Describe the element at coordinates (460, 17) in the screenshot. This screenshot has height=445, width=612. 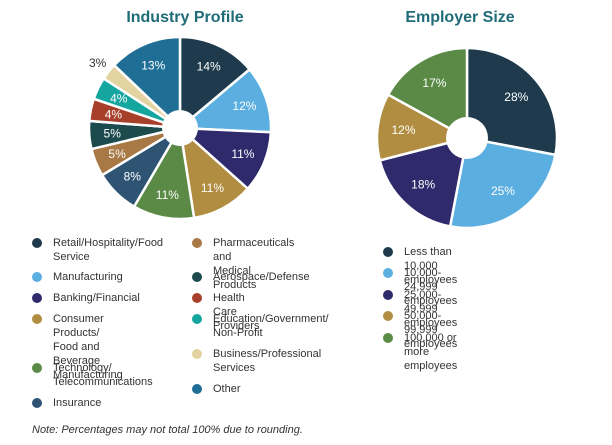
I see `employer-size-title: Employer Size` at that location.